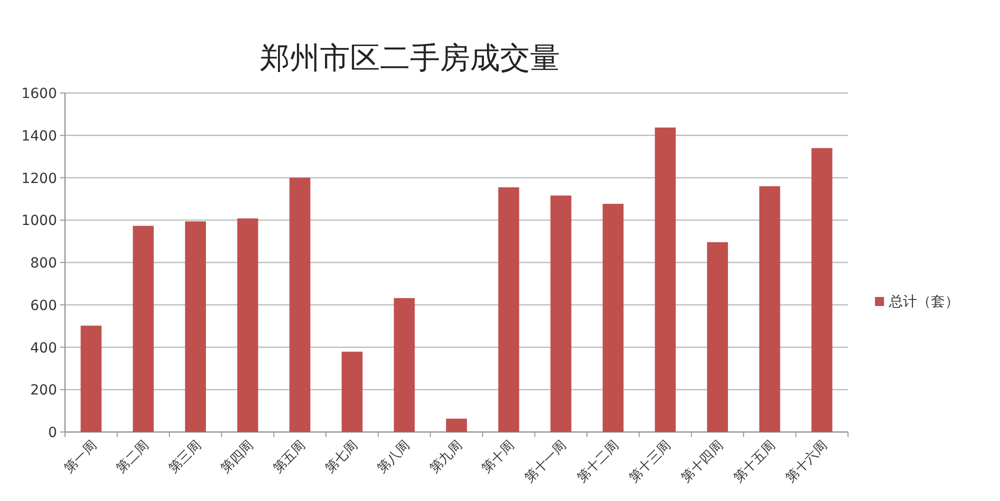 The width and height of the screenshot is (1000, 501). What do you see at coordinates (598, 462) in the screenshot?
I see `x-tick-label: 第十二周` at bounding box center [598, 462].